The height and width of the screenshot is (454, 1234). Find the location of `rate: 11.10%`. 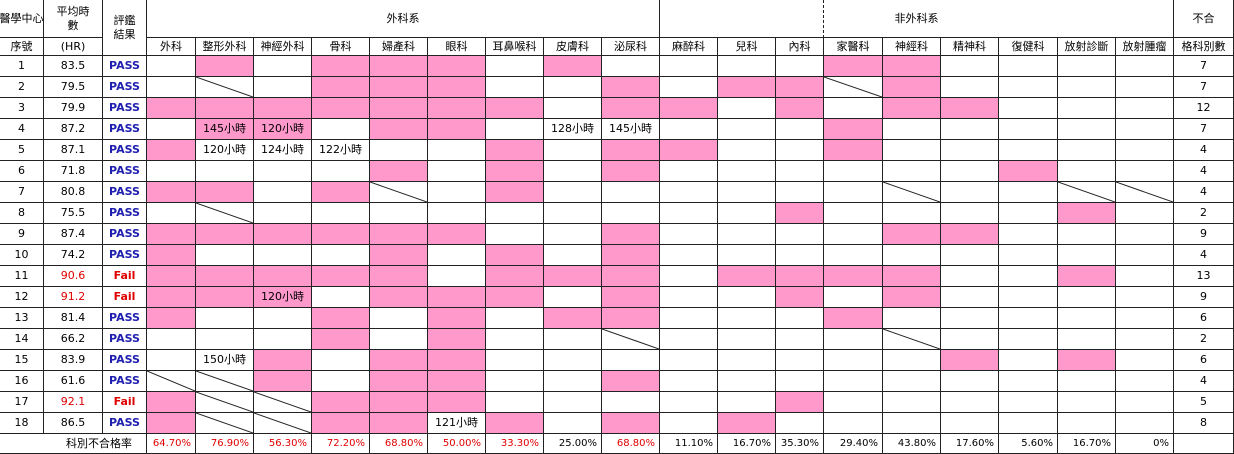

rate: 11.10% is located at coordinates (689, 444).